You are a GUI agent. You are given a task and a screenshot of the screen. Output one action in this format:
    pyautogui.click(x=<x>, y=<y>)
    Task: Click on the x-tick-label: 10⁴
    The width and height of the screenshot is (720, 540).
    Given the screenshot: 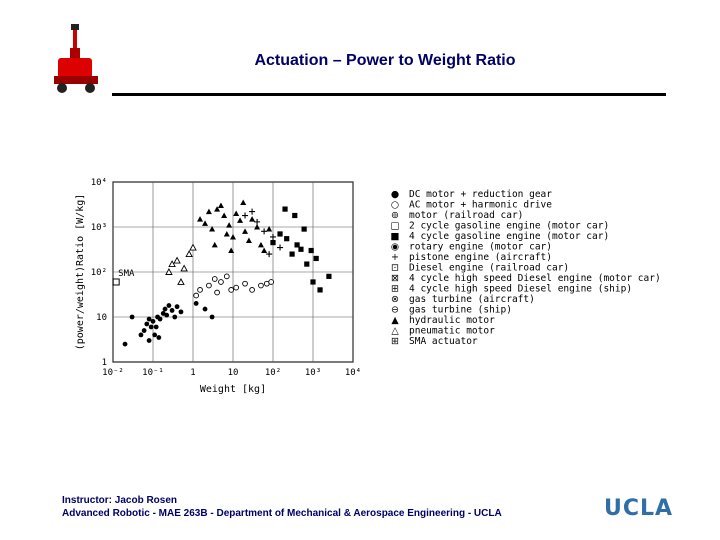 What is the action you would take?
    pyautogui.click(x=353, y=373)
    